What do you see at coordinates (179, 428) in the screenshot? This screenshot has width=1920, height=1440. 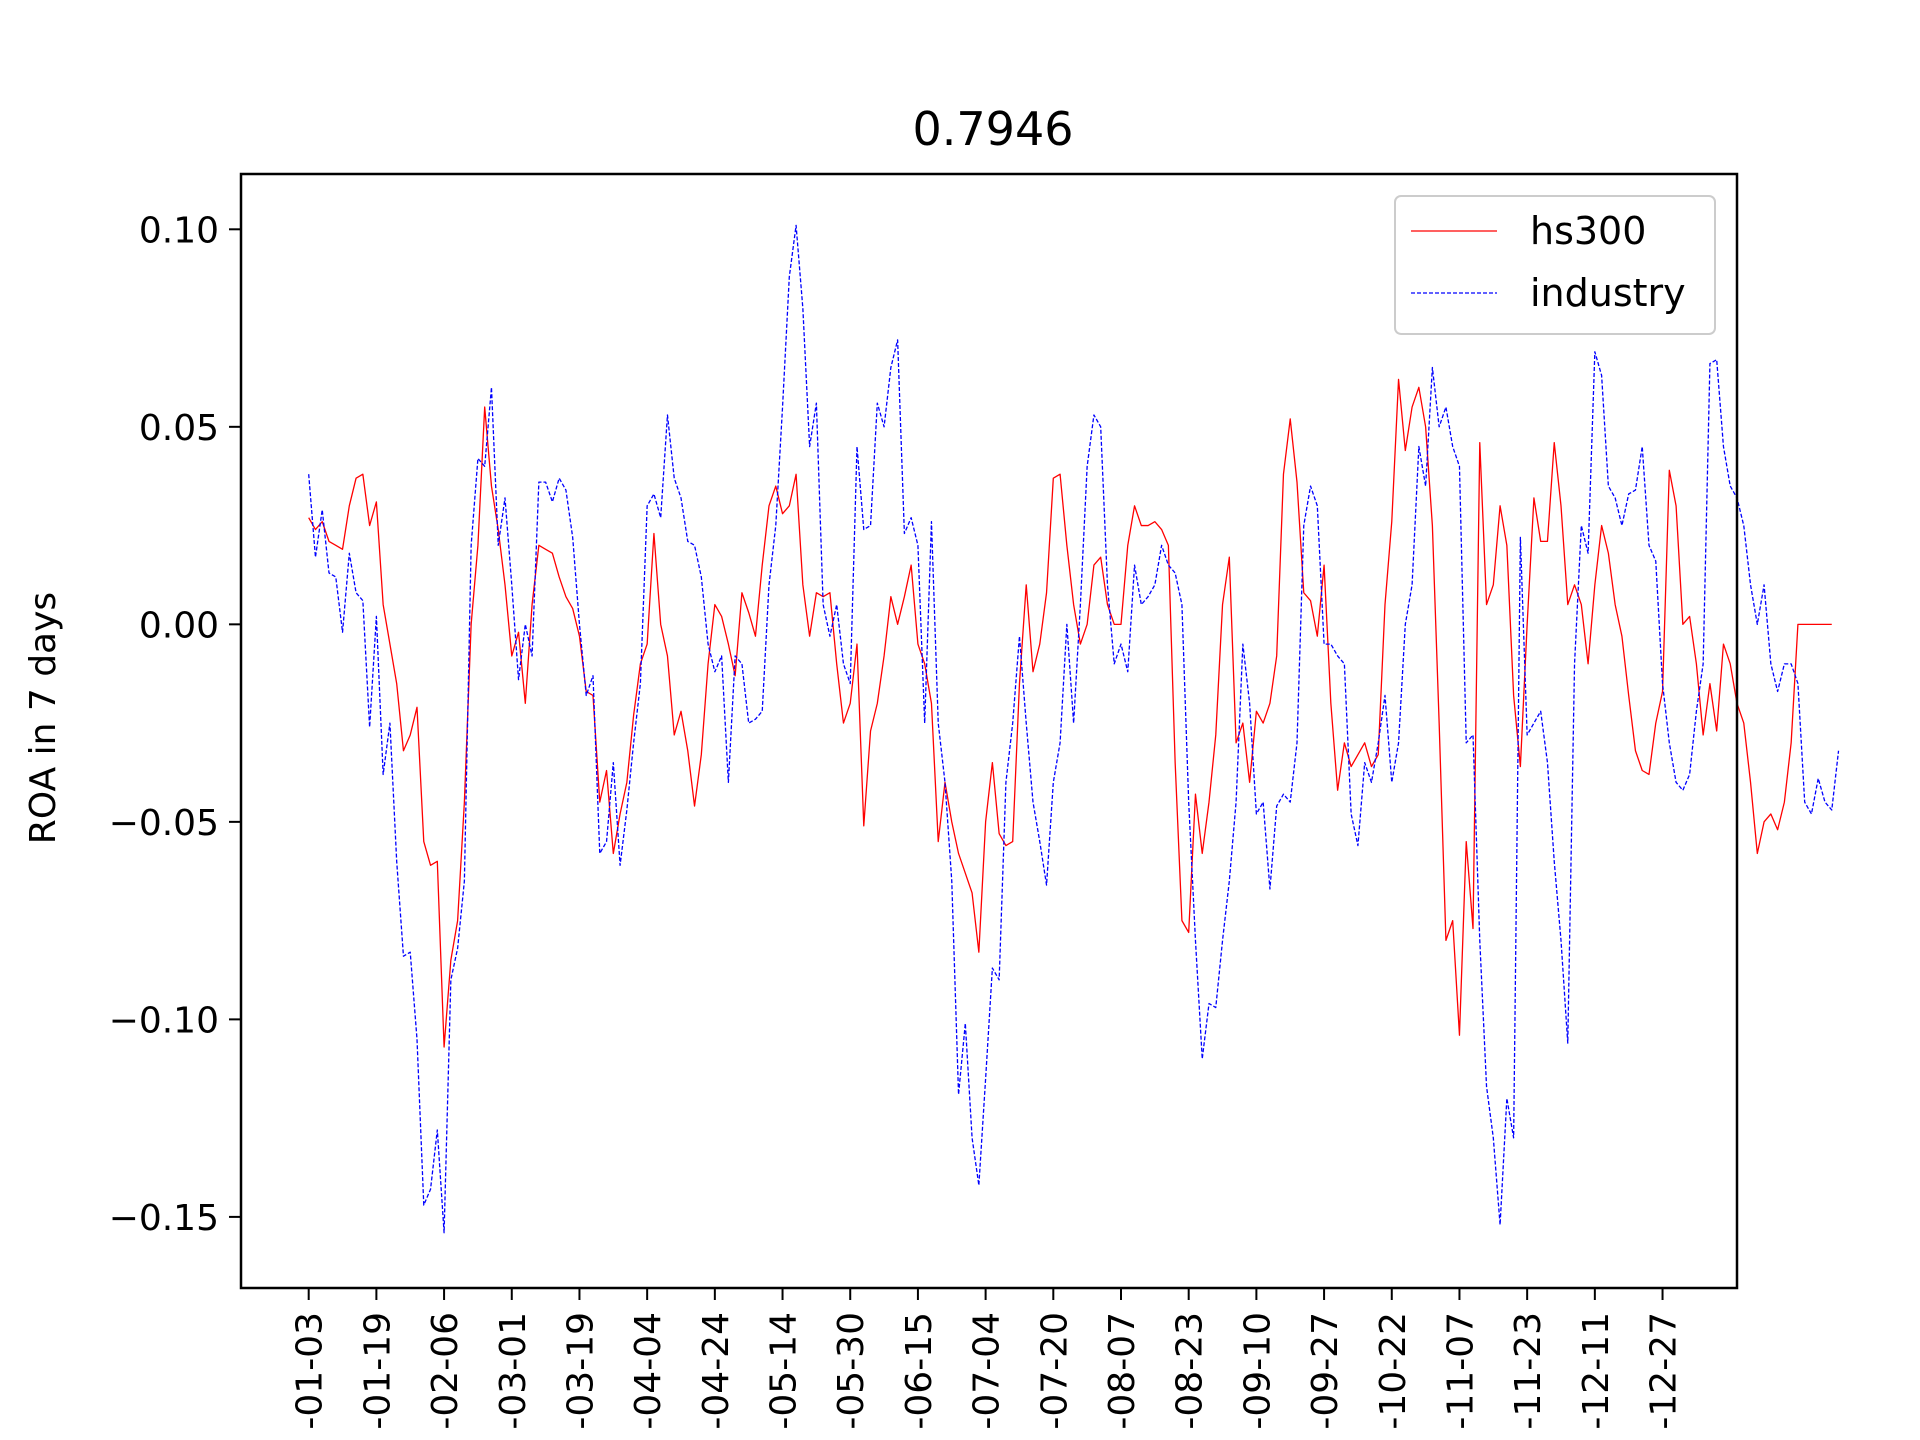 I see `y-tick-label: 0.05` at bounding box center [179, 428].